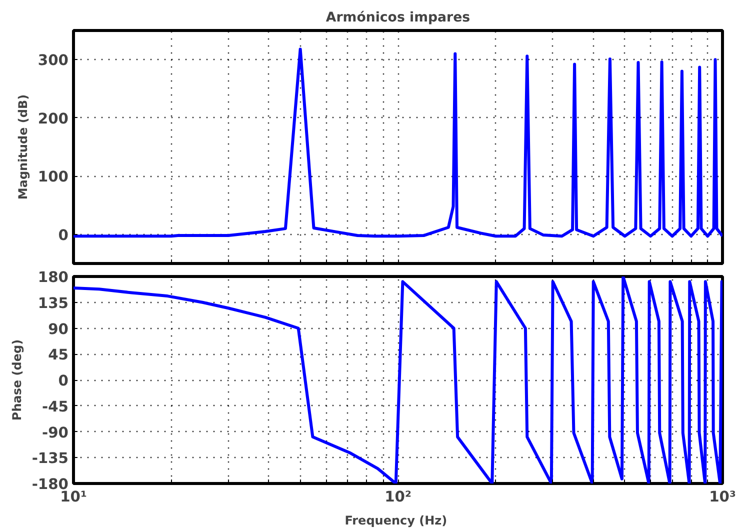  What do you see at coordinates (398, 18) in the screenshot?
I see `chart-title: Armónicos impares` at bounding box center [398, 18].